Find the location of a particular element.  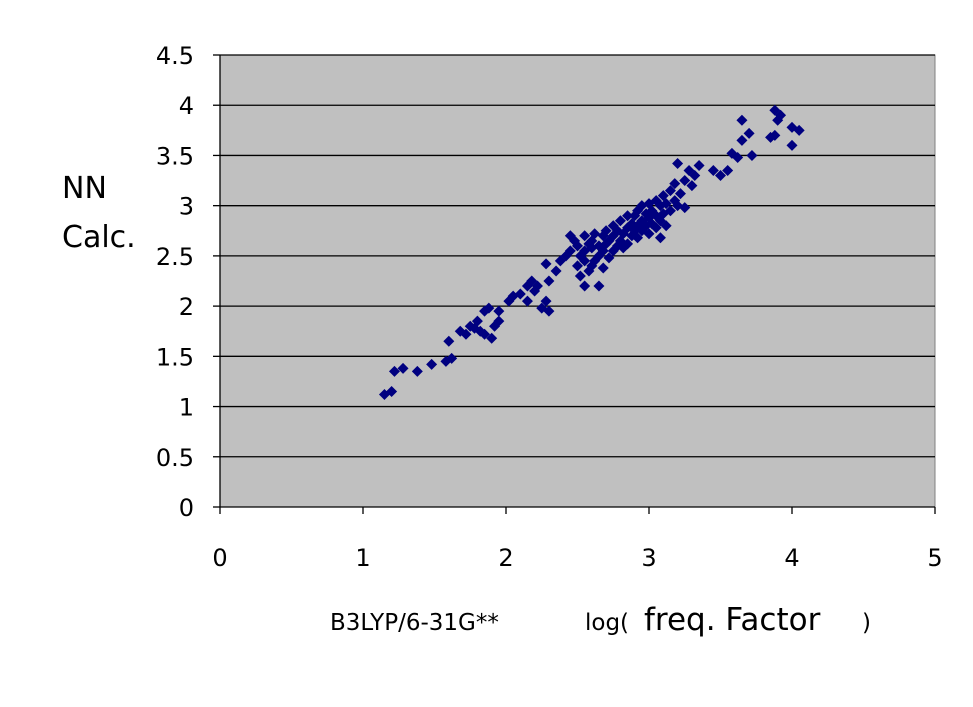

y-tick-label: 3.5 is located at coordinates (175, 156).